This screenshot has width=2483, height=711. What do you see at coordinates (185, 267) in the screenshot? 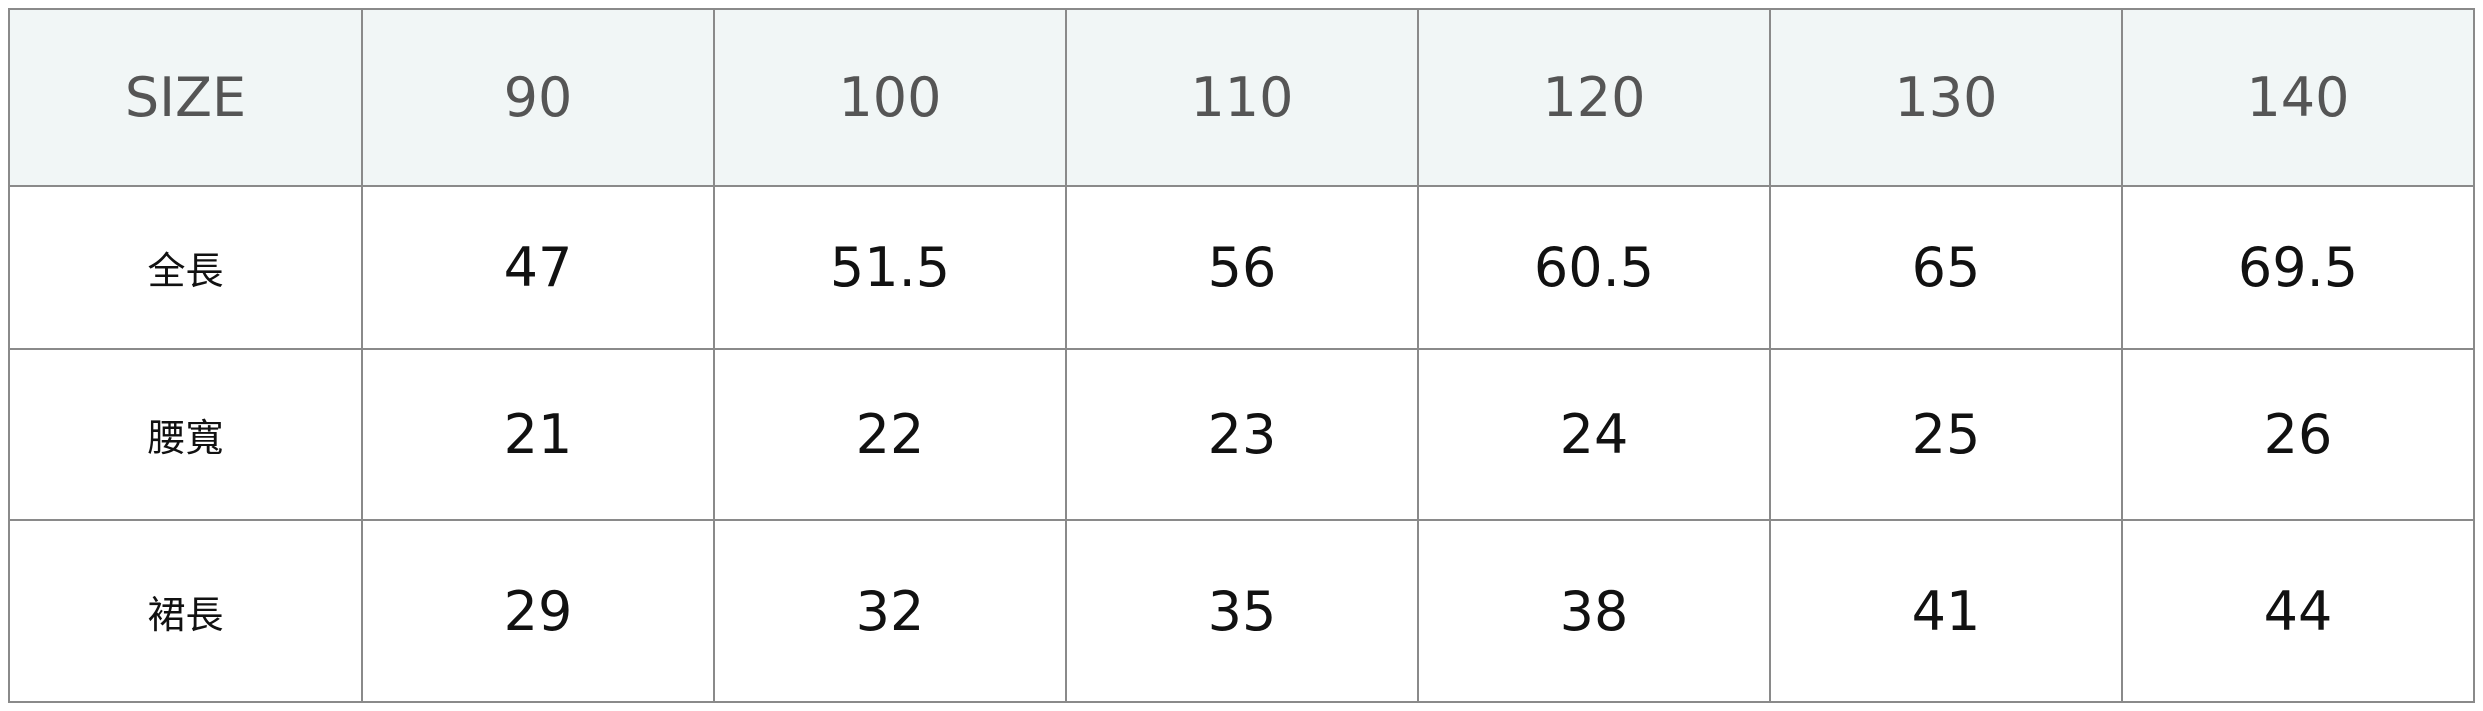
I see `row-label: 全長` at bounding box center [185, 267].